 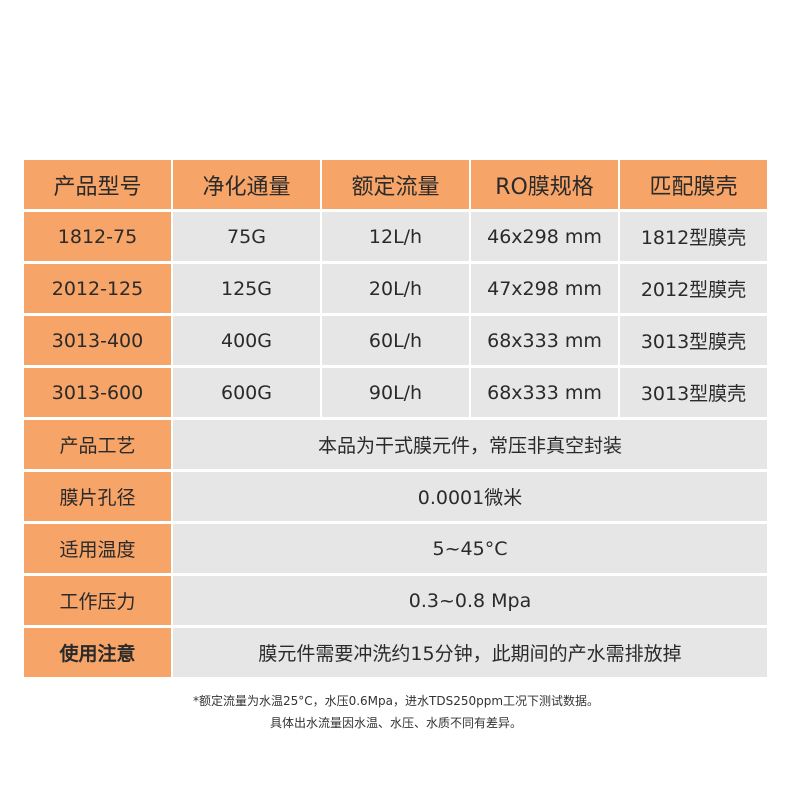 What do you see at coordinates (693, 236) in the screenshot?
I see `table-cell-housing: 1812型膜壳` at bounding box center [693, 236].